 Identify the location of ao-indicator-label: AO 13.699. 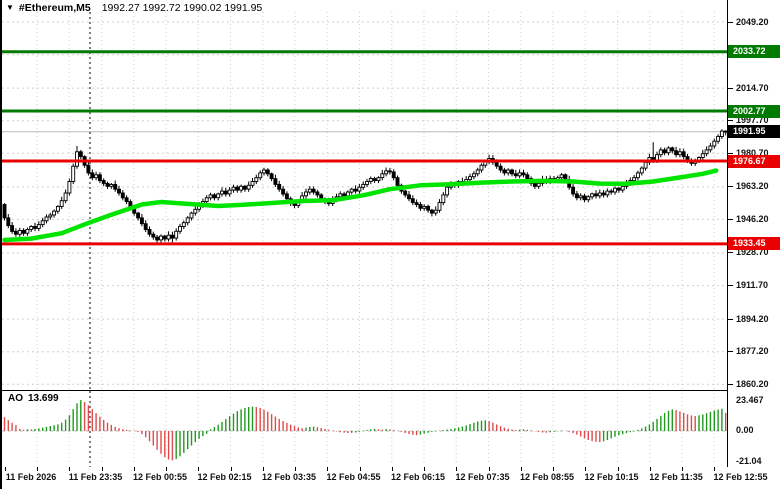
(33, 398).